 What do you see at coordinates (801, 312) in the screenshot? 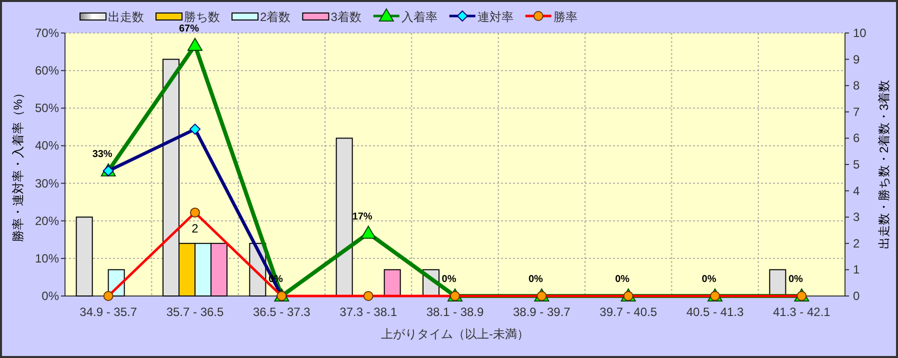
I see `x-tick-label: 41.3 - 42.1` at bounding box center [801, 312].